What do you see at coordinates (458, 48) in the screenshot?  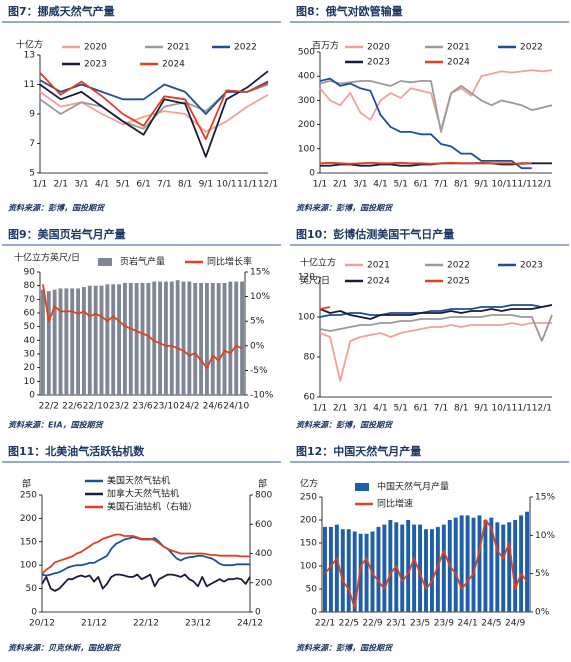 I see `legend-label: 2021` at bounding box center [458, 48].